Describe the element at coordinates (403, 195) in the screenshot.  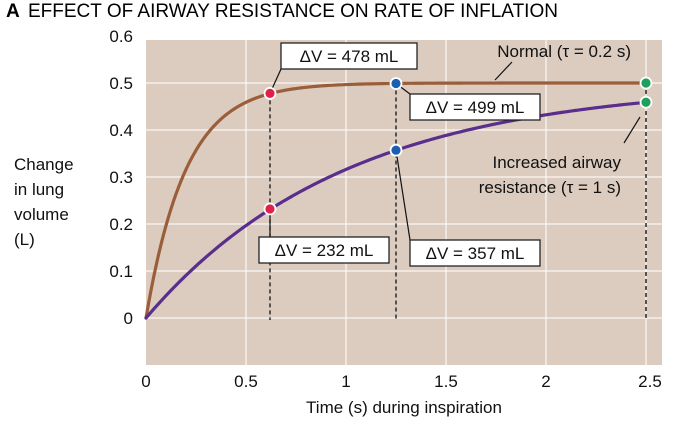
I see `annotation-leader` at that location.